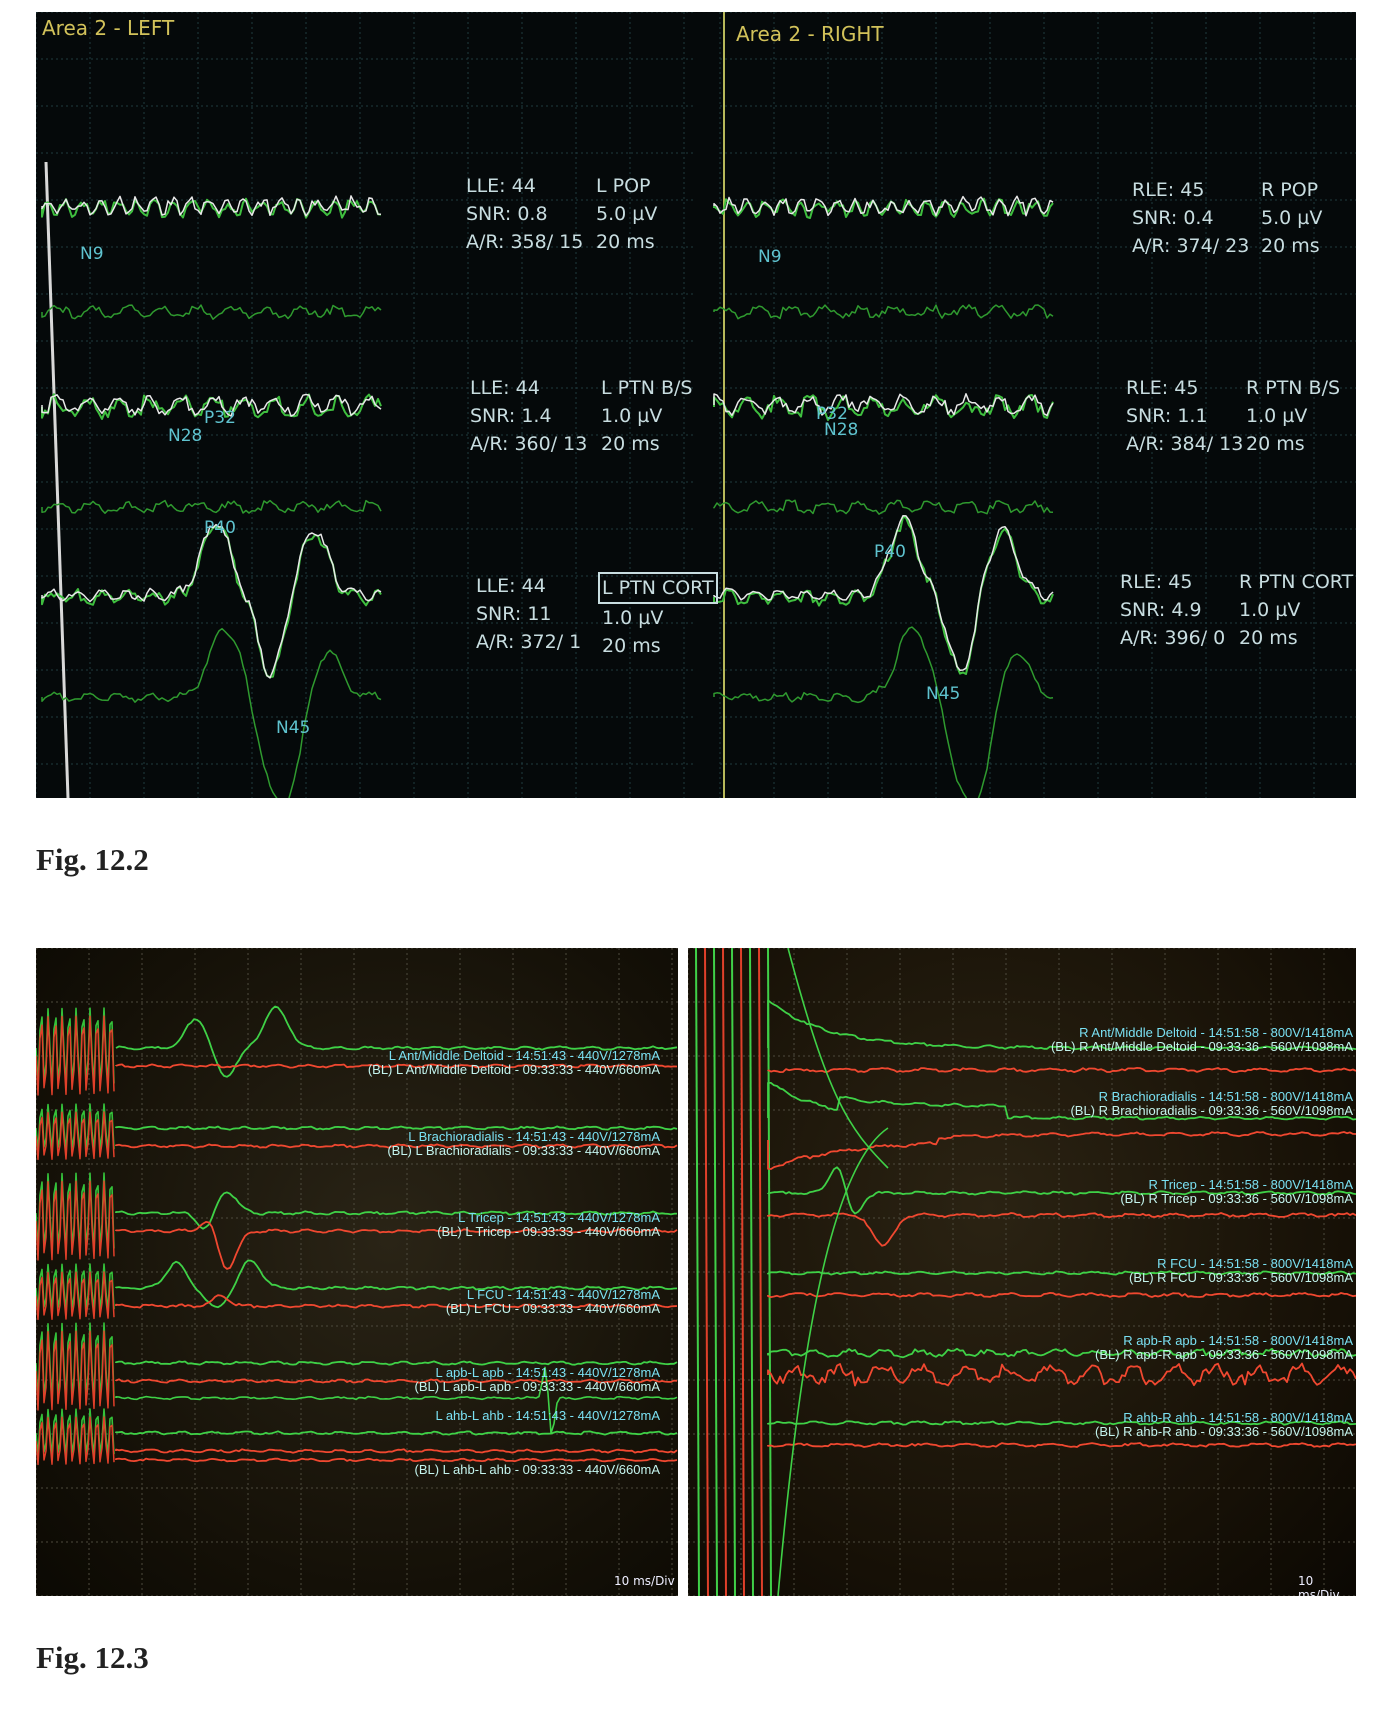  What do you see at coordinates (529, 614) in the screenshot?
I see `left-ptn-cort-readout: LLE: 44 SNR: 11 A/R: 372/ 1` at bounding box center [529, 614].